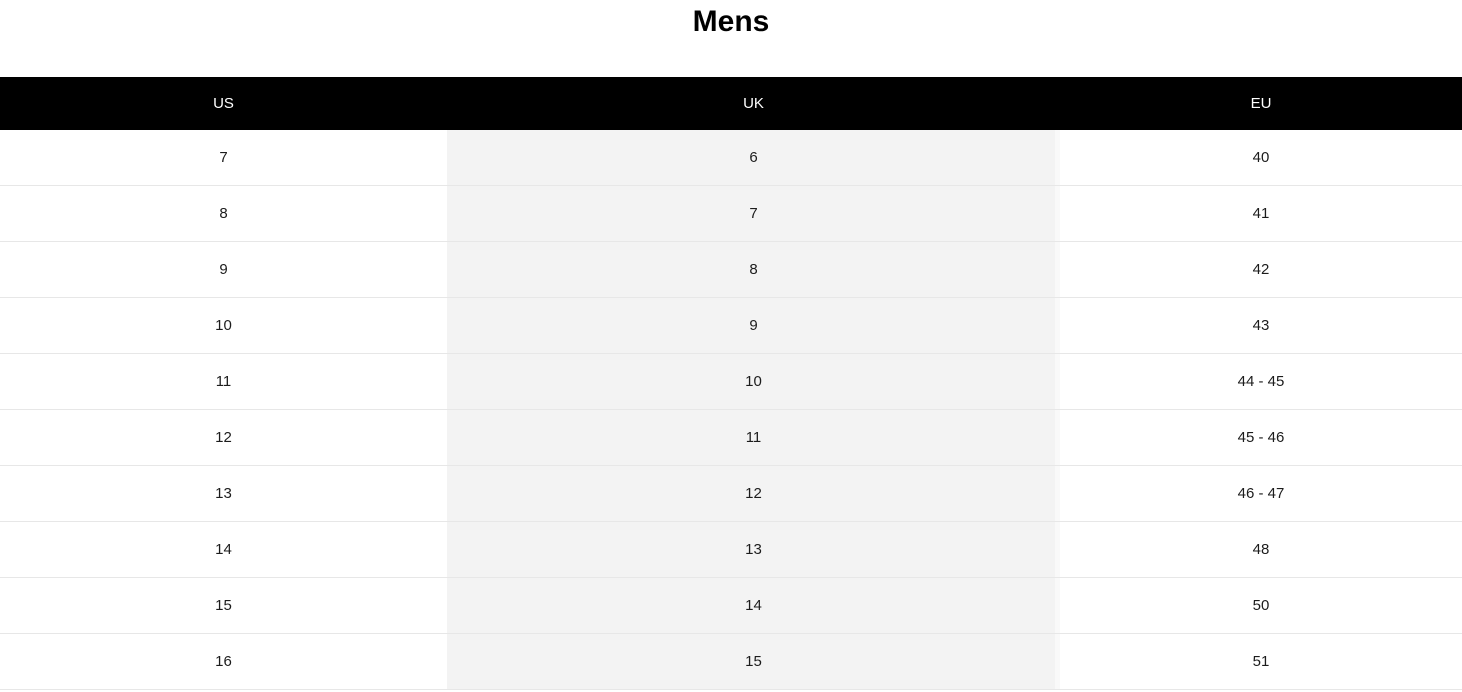 This screenshot has height=692, width=1462. Describe the element at coordinates (1261, 549) in the screenshot. I see `table-cell-eu: 48` at that location.